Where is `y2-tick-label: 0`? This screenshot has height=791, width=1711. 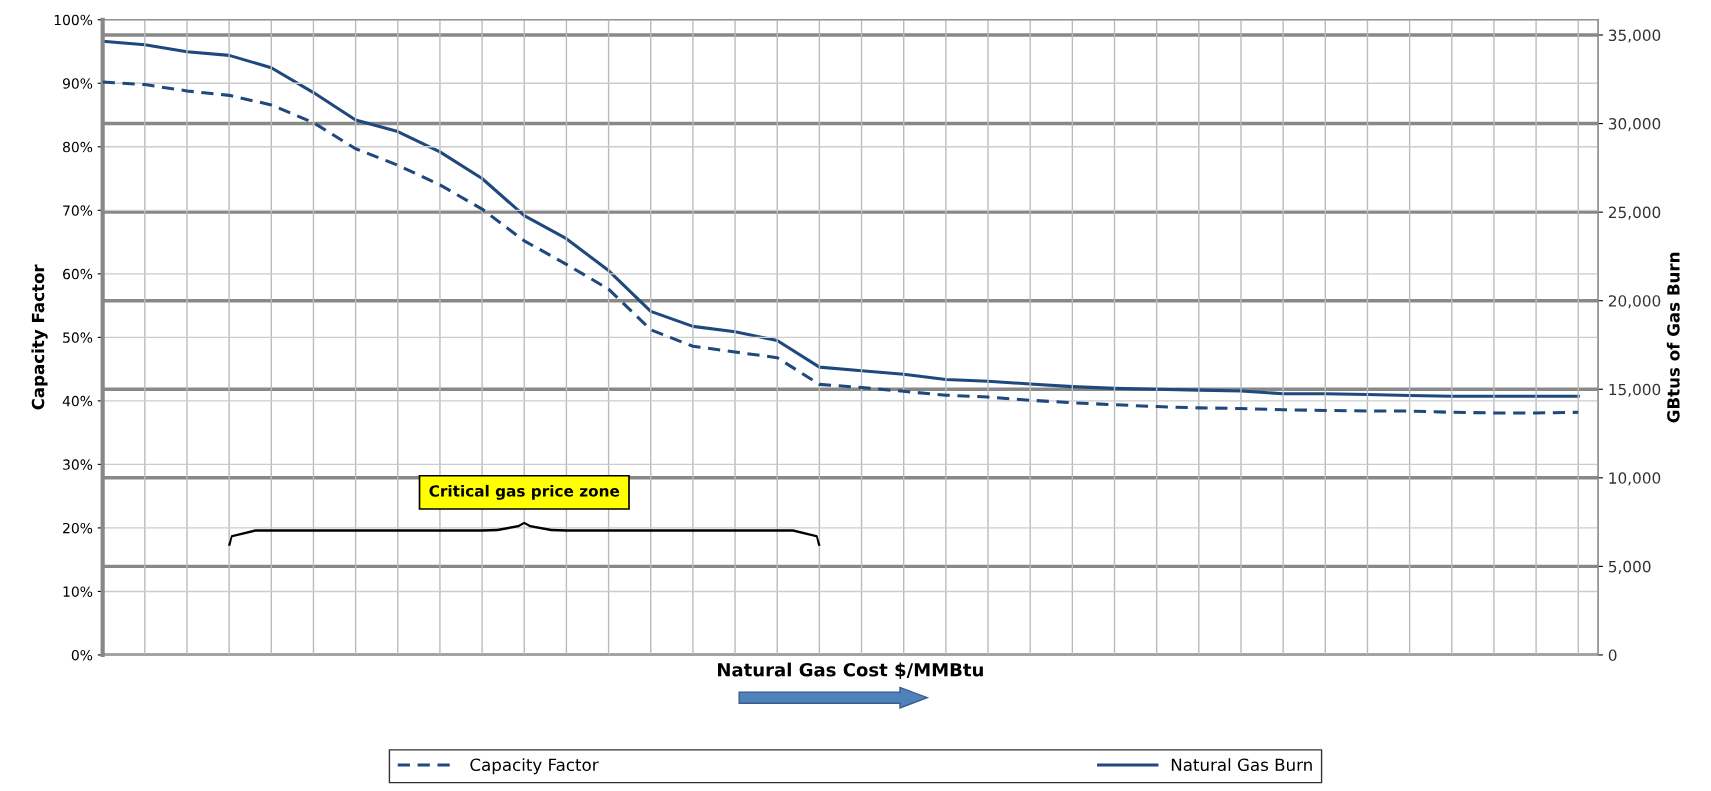
y2-tick-label: 0 is located at coordinates (1612, 655).